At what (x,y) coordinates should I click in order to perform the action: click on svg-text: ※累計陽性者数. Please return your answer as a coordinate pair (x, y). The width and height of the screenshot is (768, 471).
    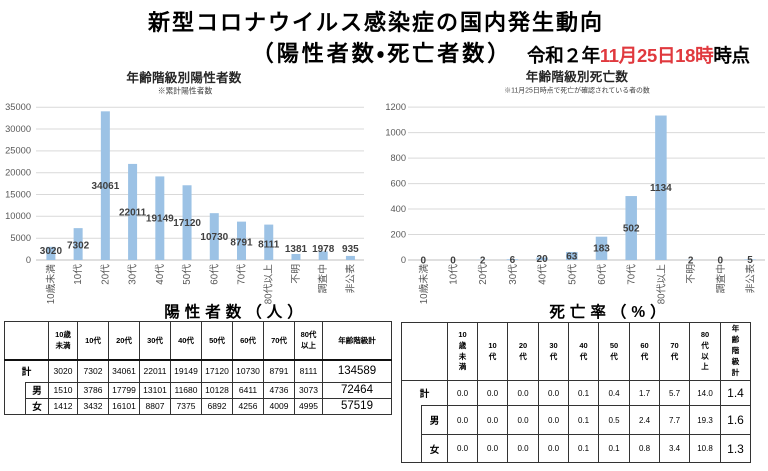
    Looking at the image, I should click on (185, 91).